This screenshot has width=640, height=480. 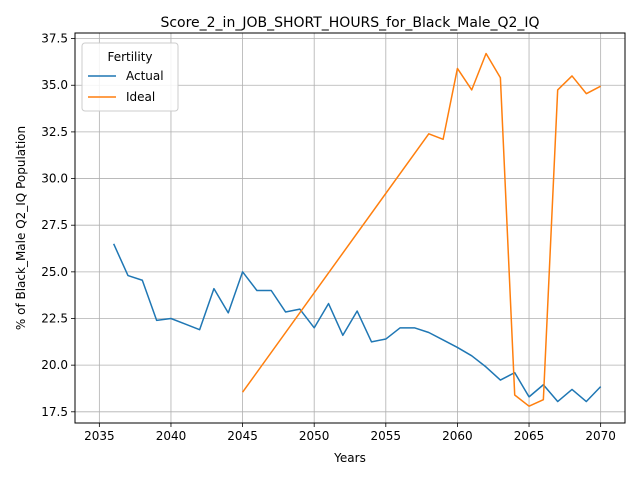 I want to click on x-tick-label: 2050, so click(x=314, y=436).